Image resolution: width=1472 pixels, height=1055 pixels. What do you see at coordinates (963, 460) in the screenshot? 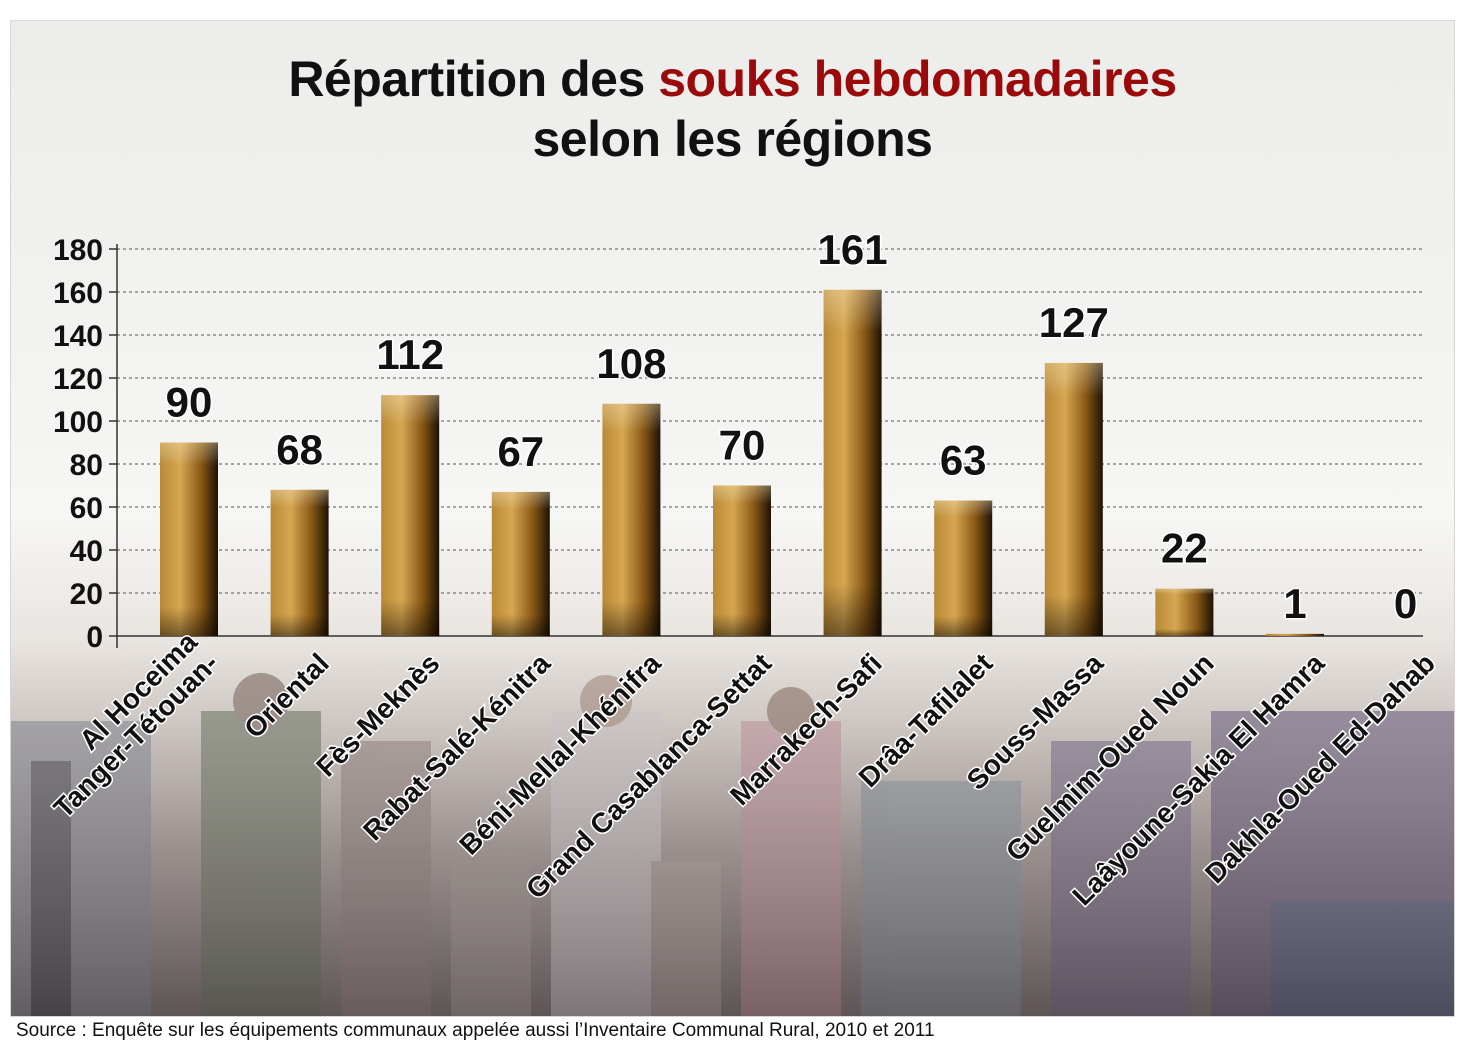
I see `data-label: 63` at bounding box center [963, 460].